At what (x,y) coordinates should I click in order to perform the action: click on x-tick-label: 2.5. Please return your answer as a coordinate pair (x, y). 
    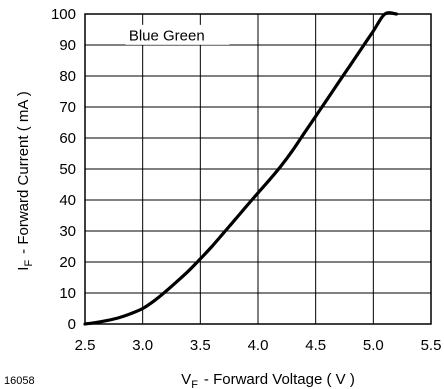
    Looking at the image, I should click on (85, 345).